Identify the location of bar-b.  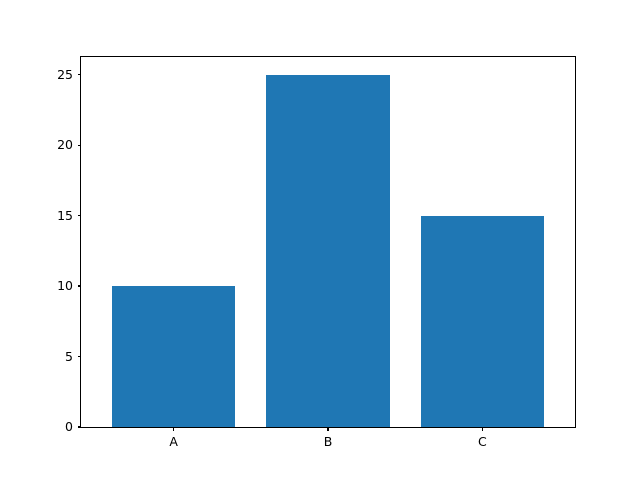
(328, 250).